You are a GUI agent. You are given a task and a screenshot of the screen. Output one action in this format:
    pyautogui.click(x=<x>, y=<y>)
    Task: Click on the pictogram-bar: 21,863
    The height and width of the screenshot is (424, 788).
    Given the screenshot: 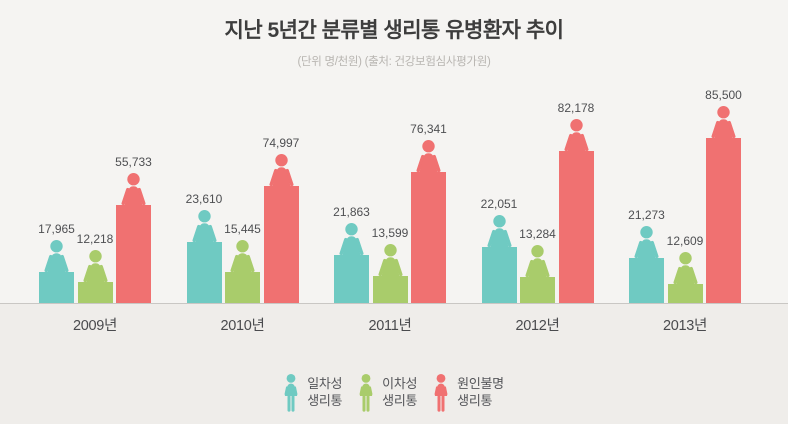 What is the action you would take?
    pyautogui.click(x=351, y=253)
    